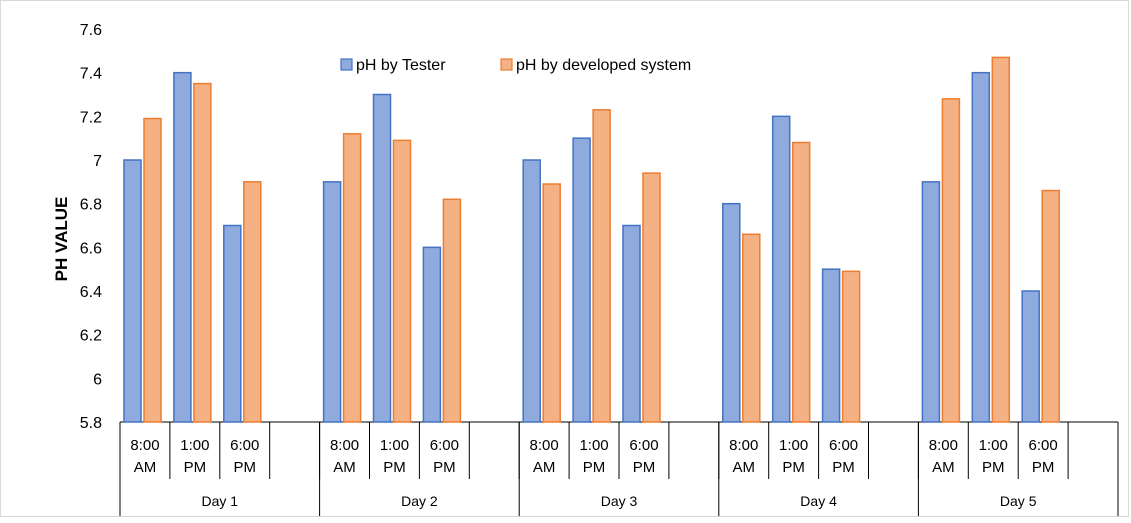 This screenshot has height=523, width=1131. Describe the element at coordinates (91, 30) in the screenshot. I see `y-tick-label: 7.6` at that location.